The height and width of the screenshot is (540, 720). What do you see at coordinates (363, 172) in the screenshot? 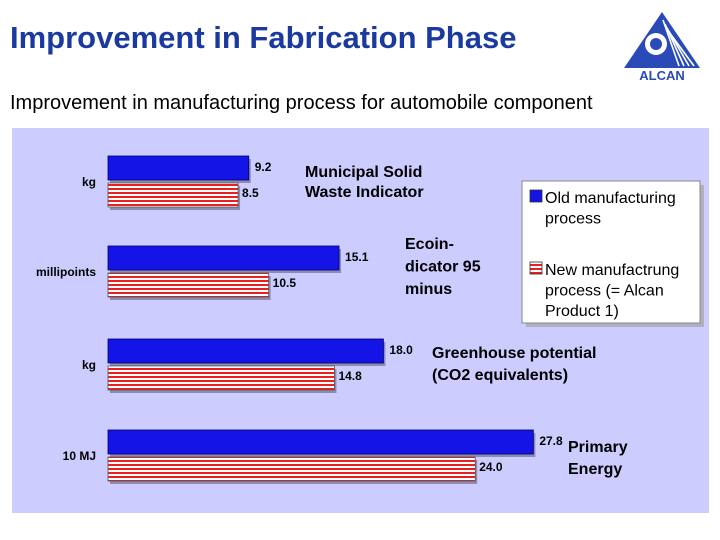
I see `category-label-line: Municipal Solid` at bounding box center [363, 172].